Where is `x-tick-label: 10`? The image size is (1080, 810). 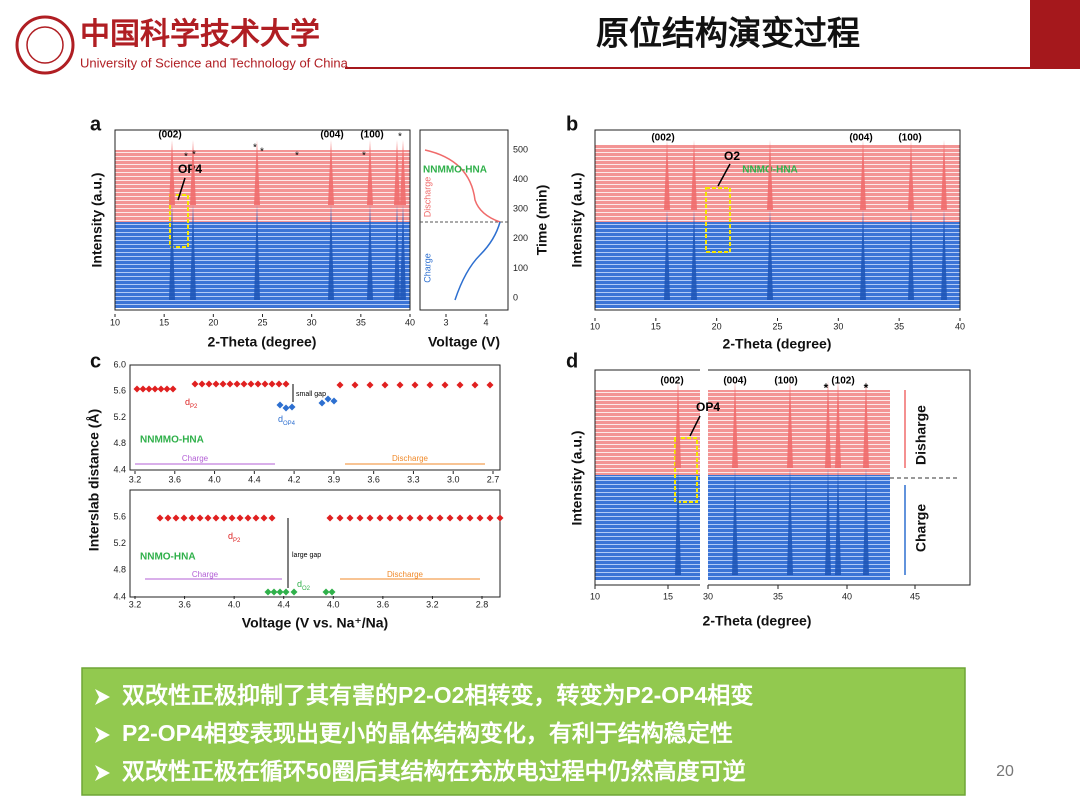
x-tick-label: 10 is located at coordinates (595, 326).